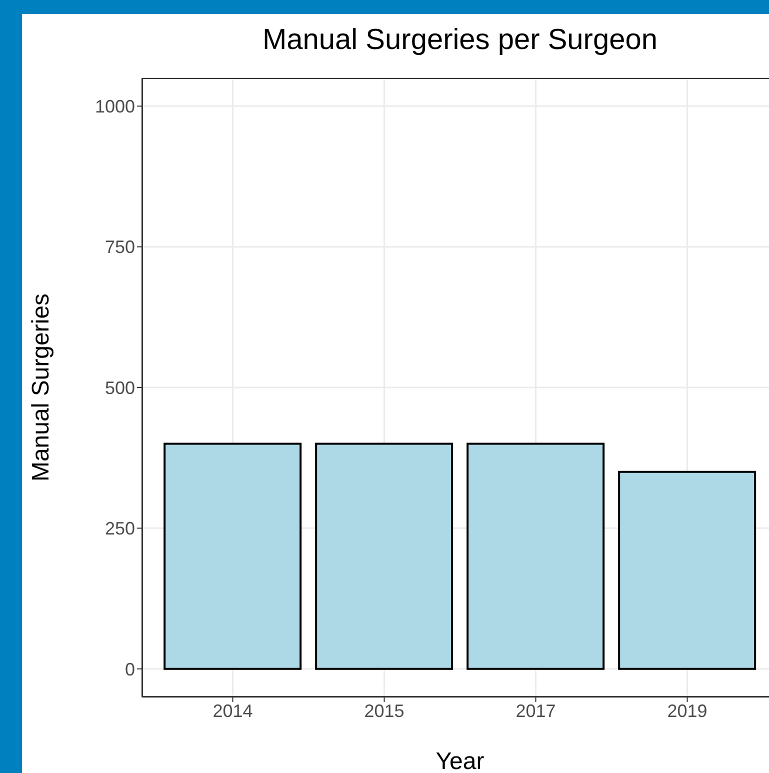 The height and width of the screenshot is (773, 769). What do you see at coordinates (114, 106) in the screenshot?
I see `y-tick-label: 1000` at bounding box center [114, 106].